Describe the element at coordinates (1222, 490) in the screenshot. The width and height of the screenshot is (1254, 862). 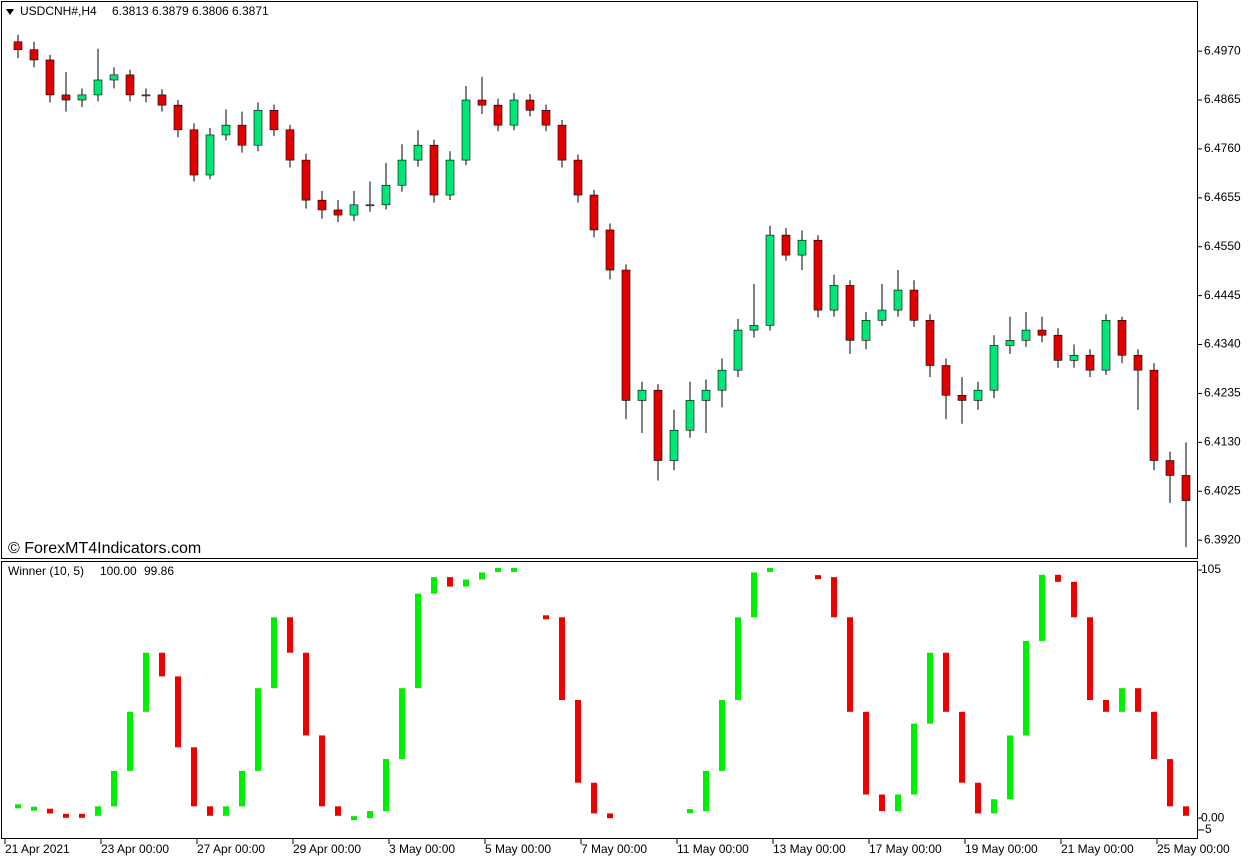
I see `y-tick-label: 6.4025` at that location.